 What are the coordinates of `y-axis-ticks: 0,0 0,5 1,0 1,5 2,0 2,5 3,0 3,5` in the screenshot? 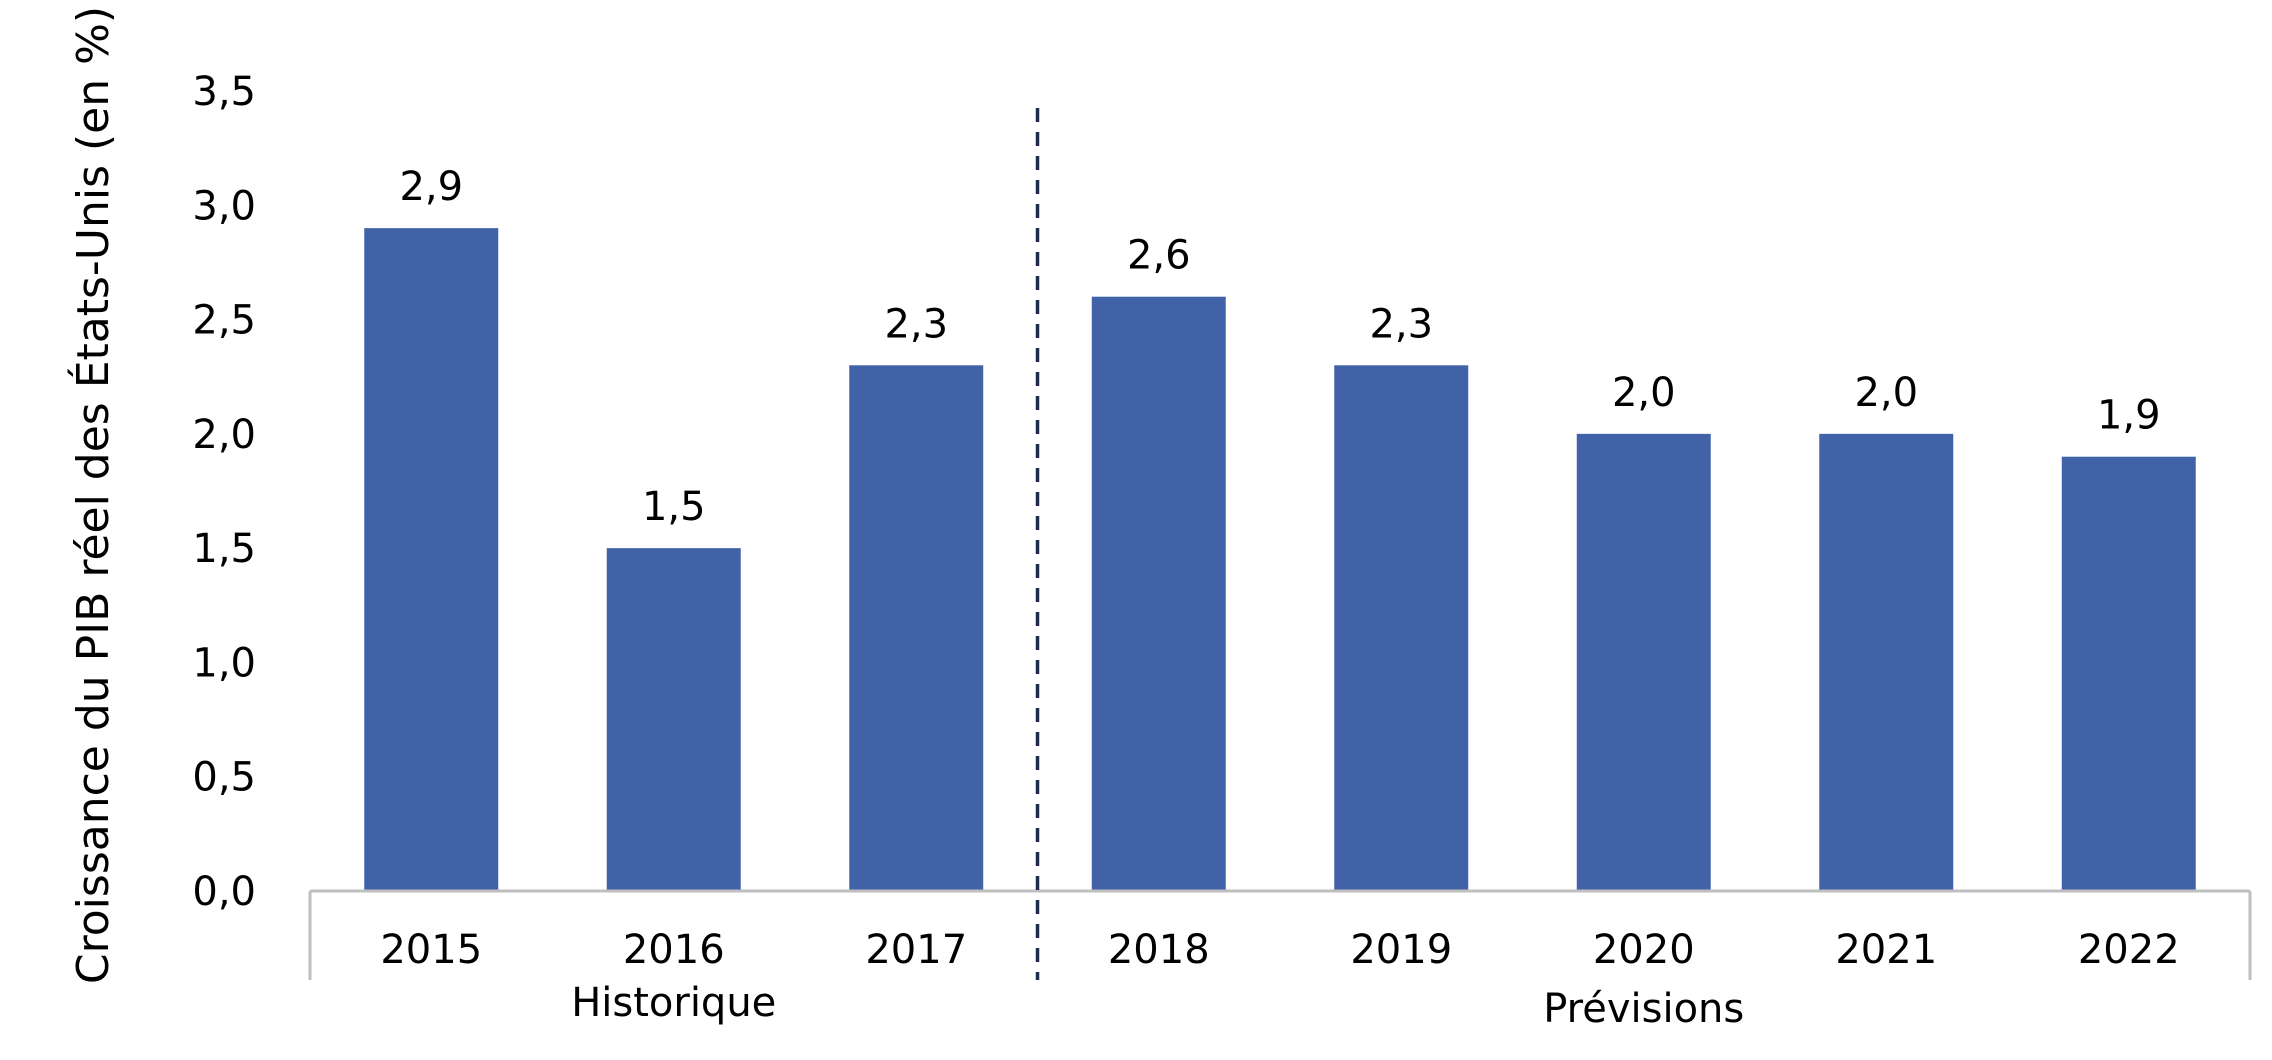 It's located at (224, 492).